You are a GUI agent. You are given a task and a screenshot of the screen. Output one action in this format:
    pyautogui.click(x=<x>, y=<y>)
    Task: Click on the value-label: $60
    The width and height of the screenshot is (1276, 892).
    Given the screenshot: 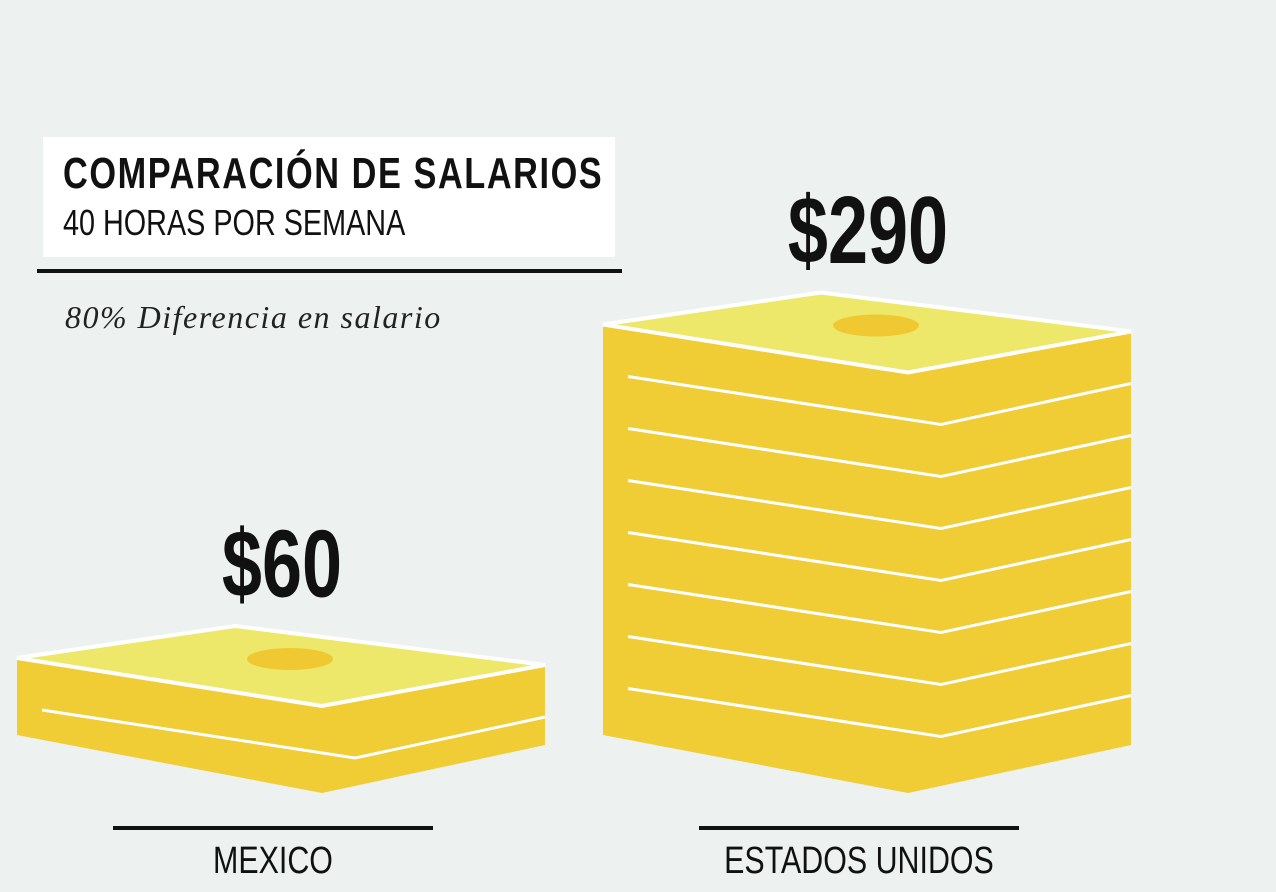 What is the action you would take?
    pyautogui.click(x=282, y=562)
    